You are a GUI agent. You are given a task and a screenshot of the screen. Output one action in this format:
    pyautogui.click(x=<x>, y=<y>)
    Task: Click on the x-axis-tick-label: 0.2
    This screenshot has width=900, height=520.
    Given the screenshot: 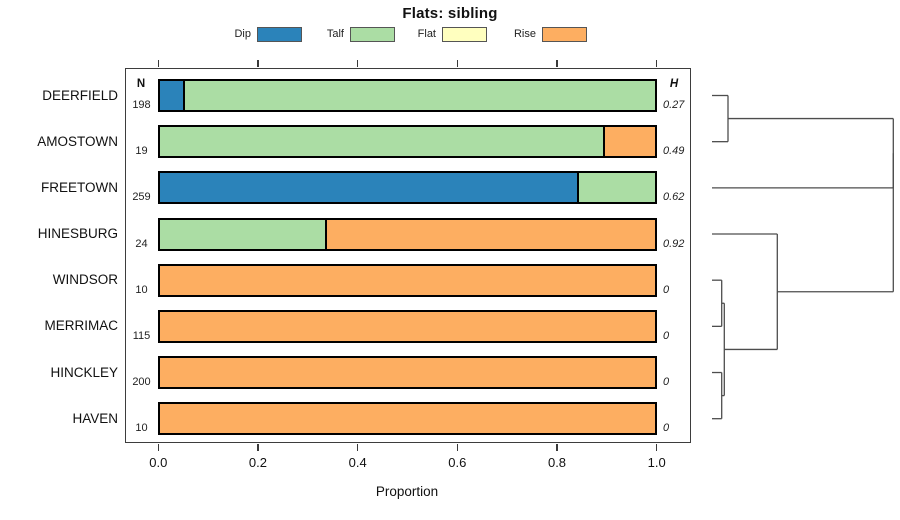 What is the action you would take?
    pyautogui.click(x=257, y=462)
    